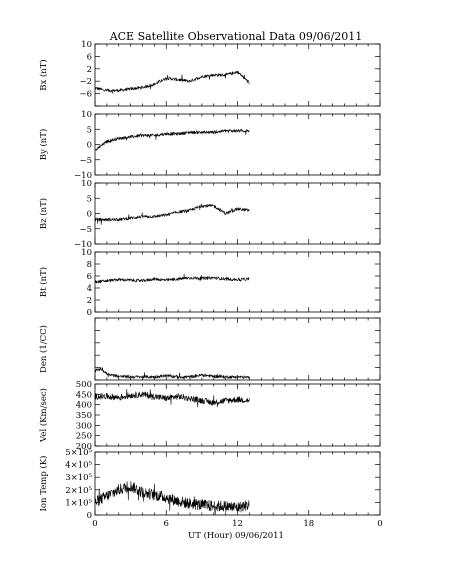 The image size is (453, 566). I want to click on series-bz, so click(172, 214).